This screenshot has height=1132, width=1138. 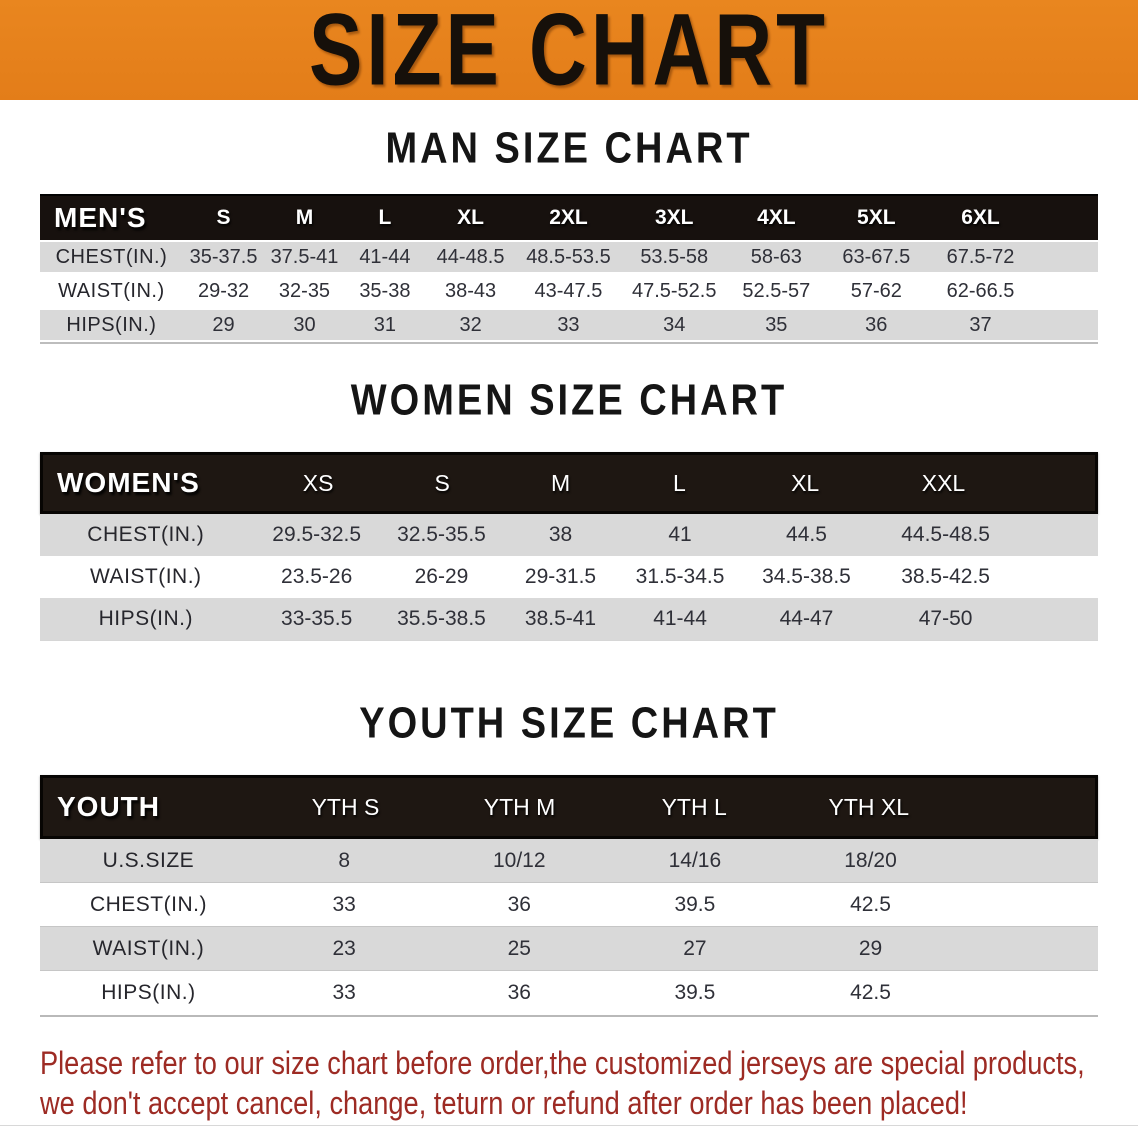 I want to click on measurement-value: 38.5-41, so click(x=560, y=618).